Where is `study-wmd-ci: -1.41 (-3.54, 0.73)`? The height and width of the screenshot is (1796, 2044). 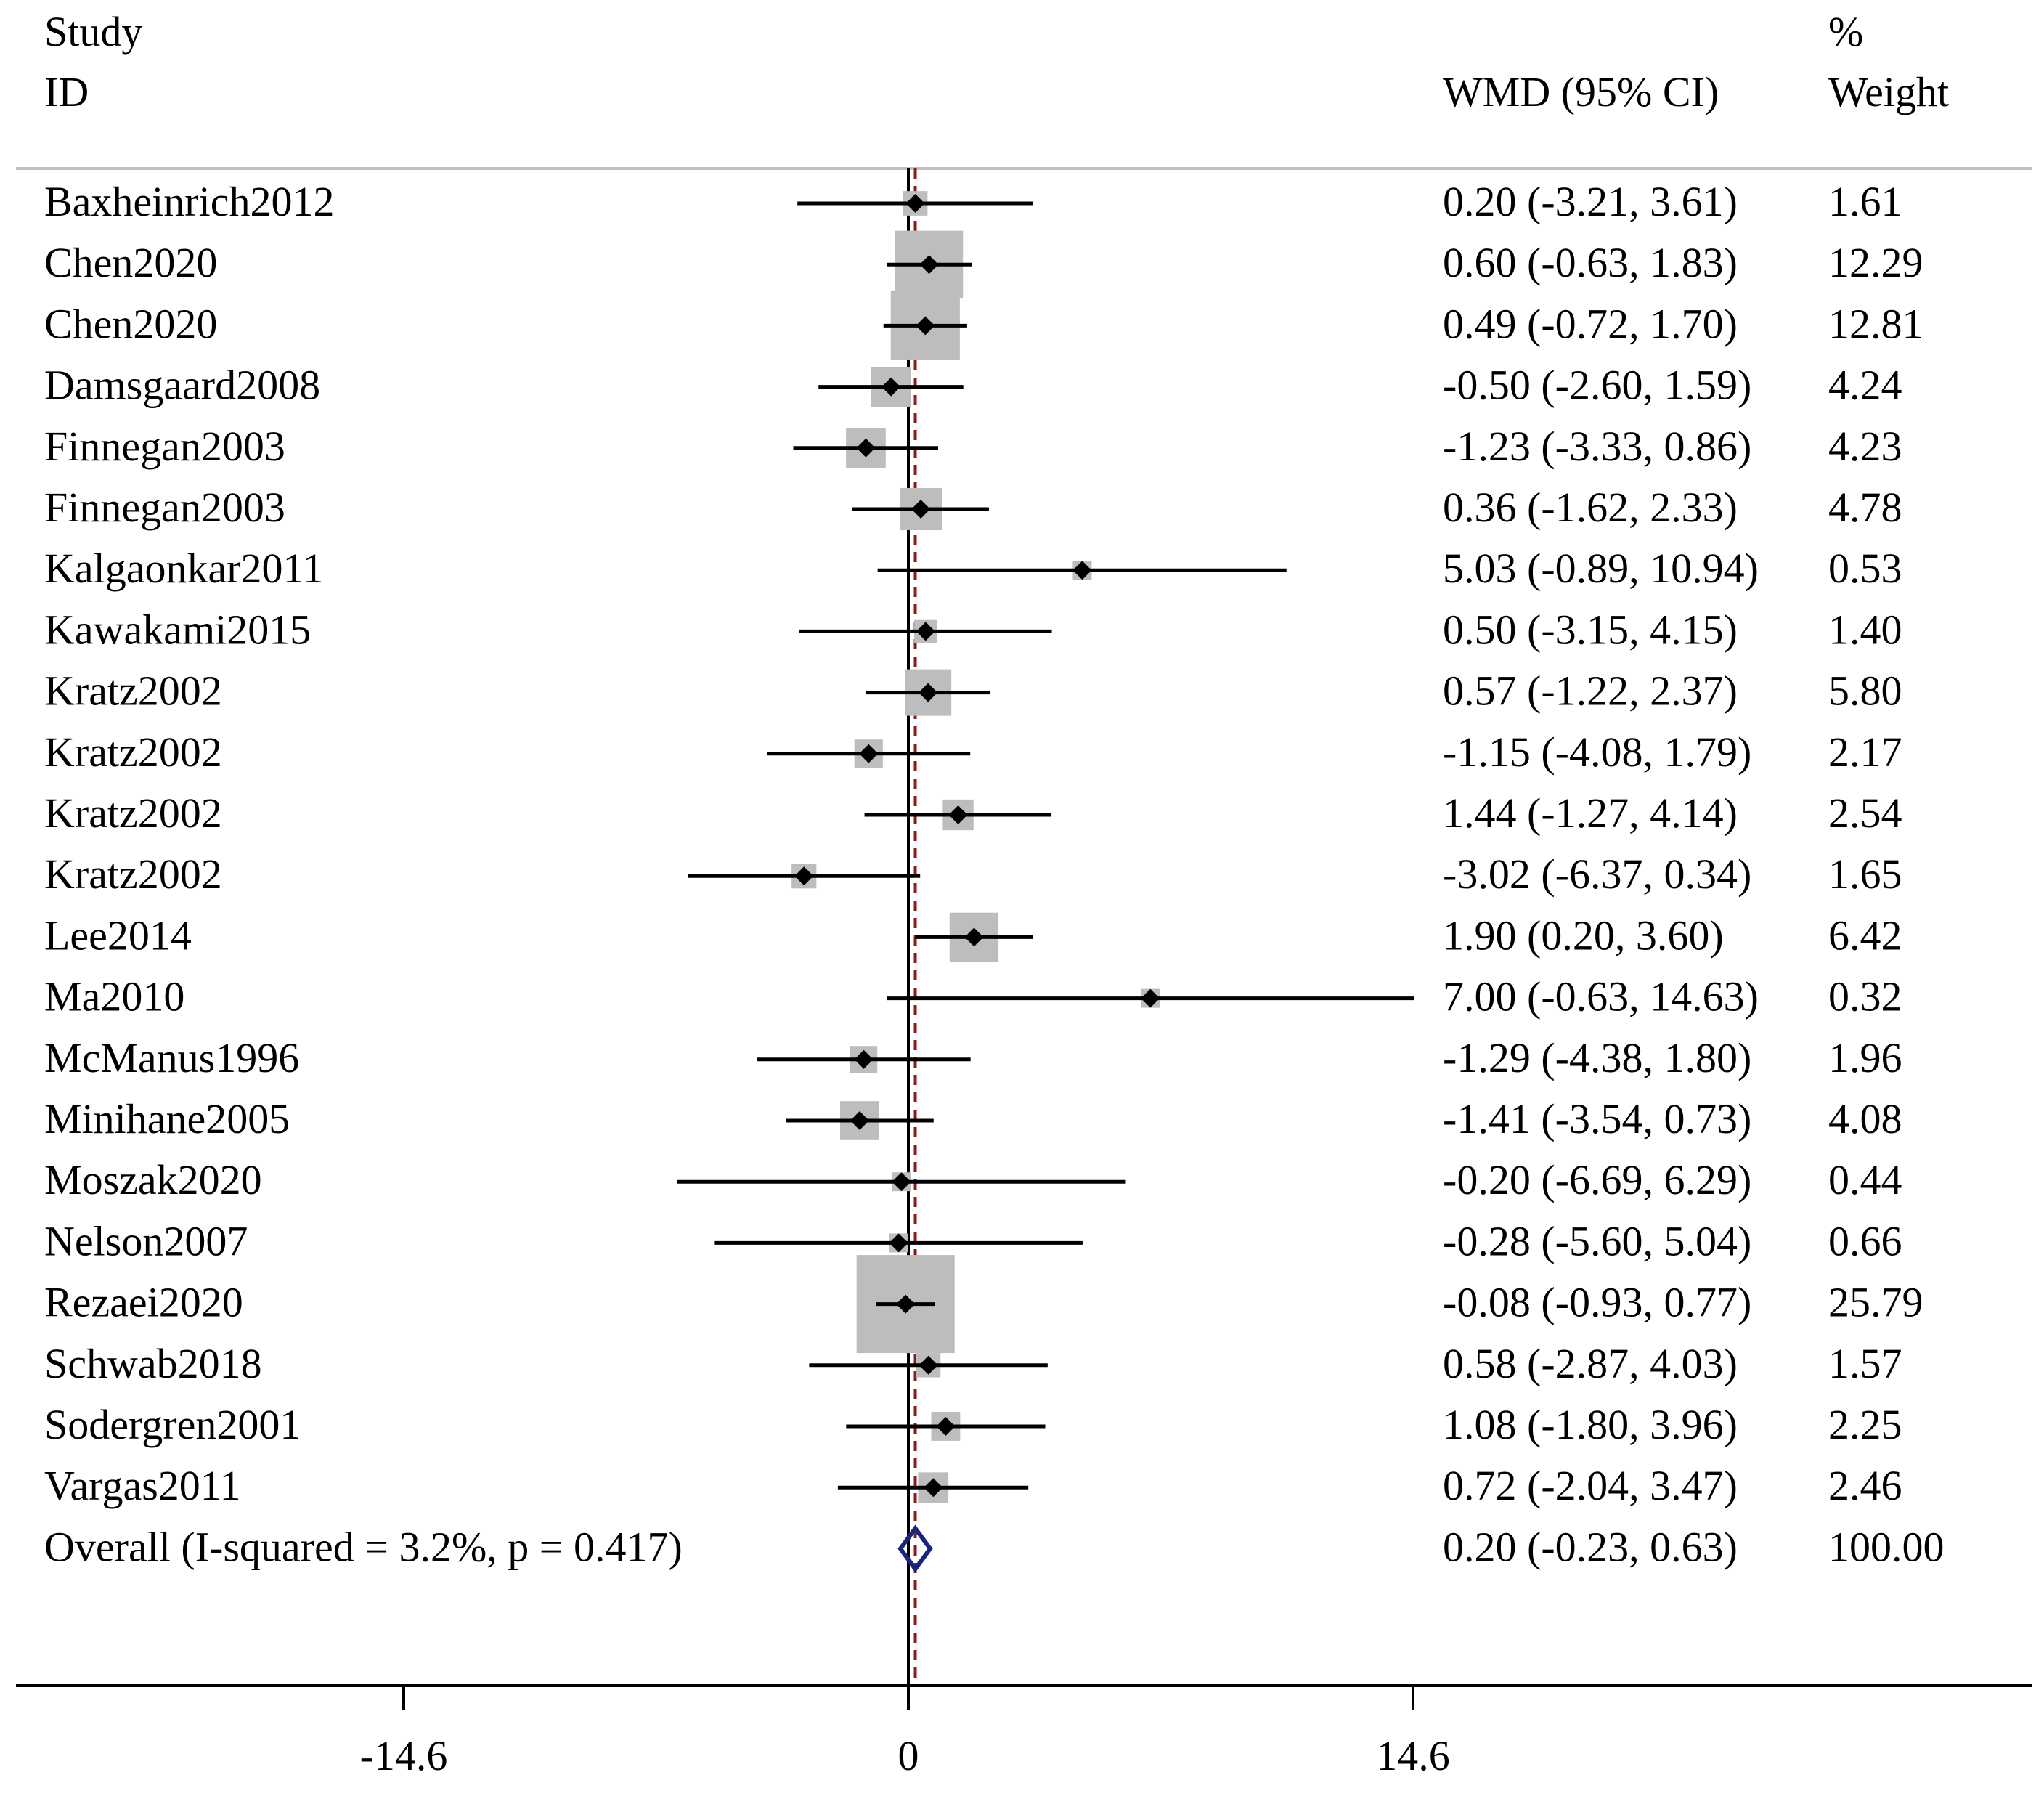 study-wmd-ci: -1.41 (-3.54, 0.73) is located at coordinates (1597, 1118).